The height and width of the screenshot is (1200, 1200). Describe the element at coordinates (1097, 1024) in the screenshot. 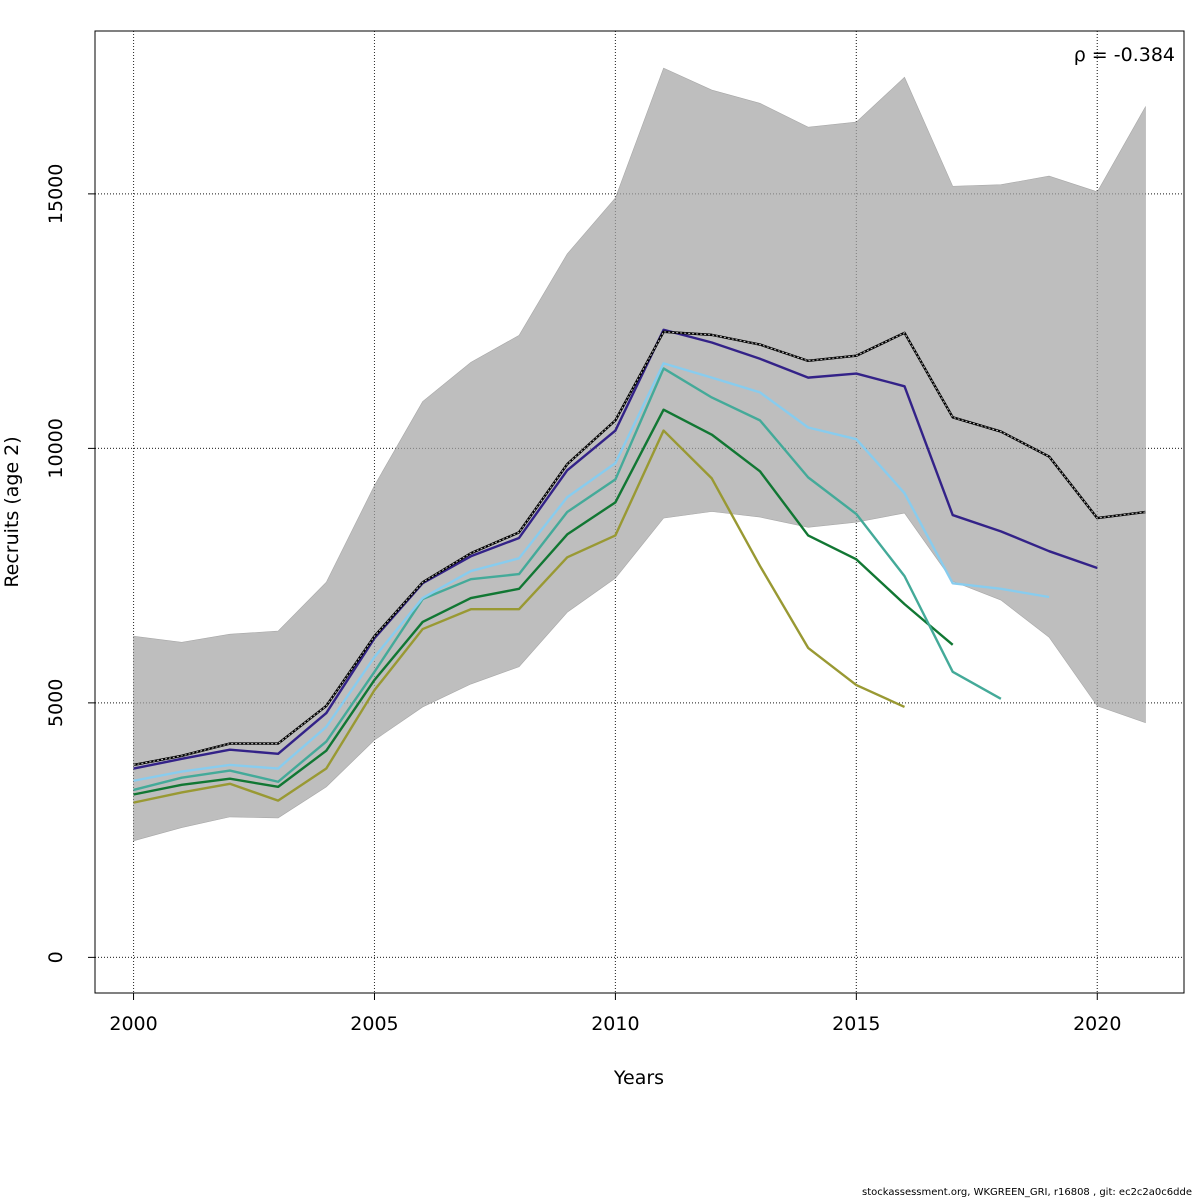

I see `x-tick-label: 2020` at that location.